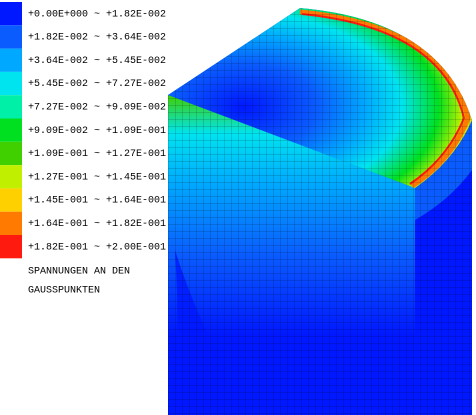  I want to click on legend-label: +1.82E-001 ~ +2.00E-001, so click(97, 247).